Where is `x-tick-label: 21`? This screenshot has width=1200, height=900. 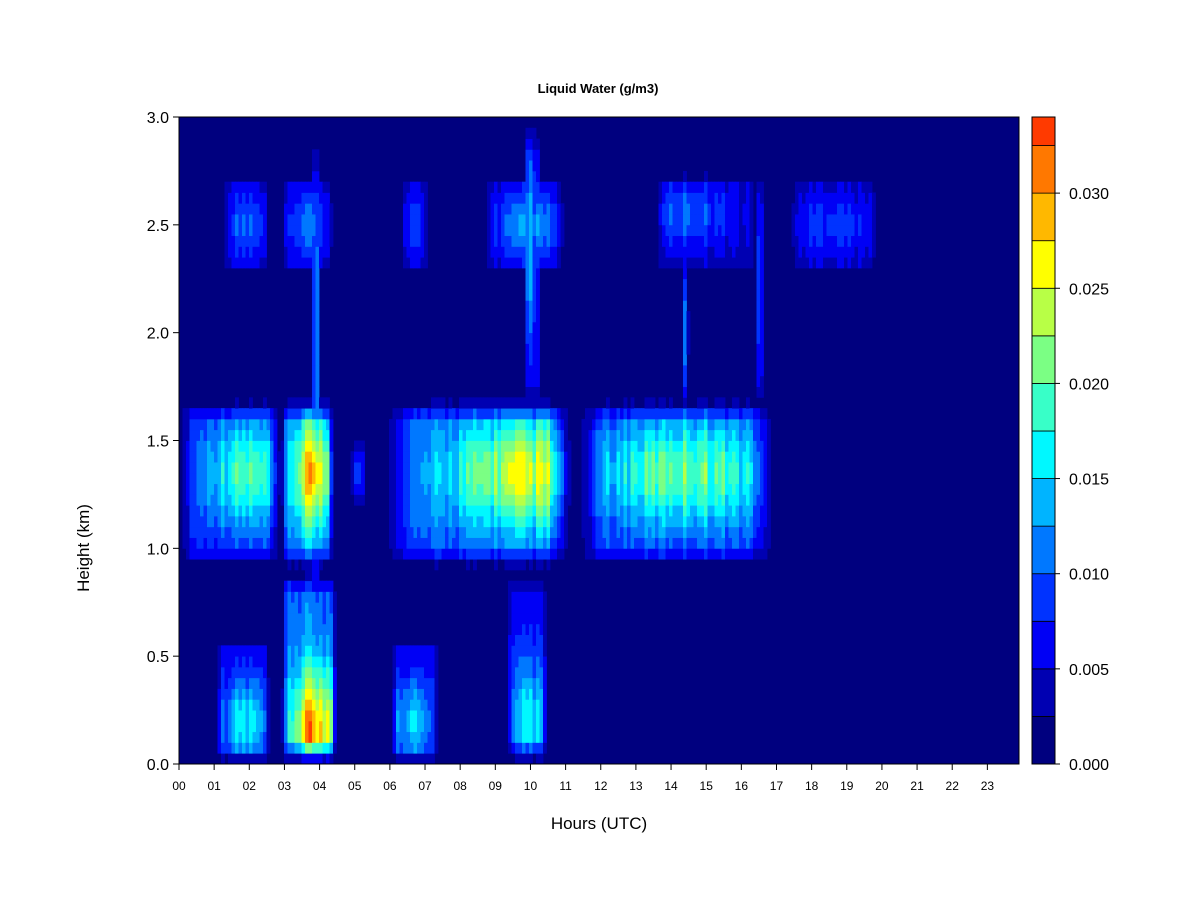
x-tick-label: 21 is located at coordinates (917, 786).